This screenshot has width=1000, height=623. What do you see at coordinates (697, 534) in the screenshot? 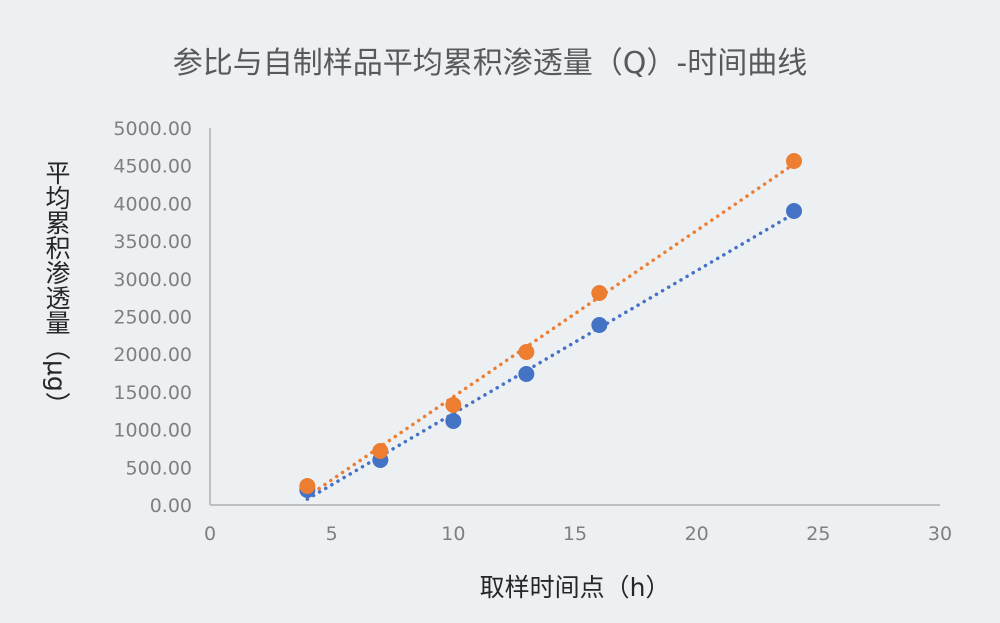
I see `x-tick-label: 20` at bounding box center [697, 534].